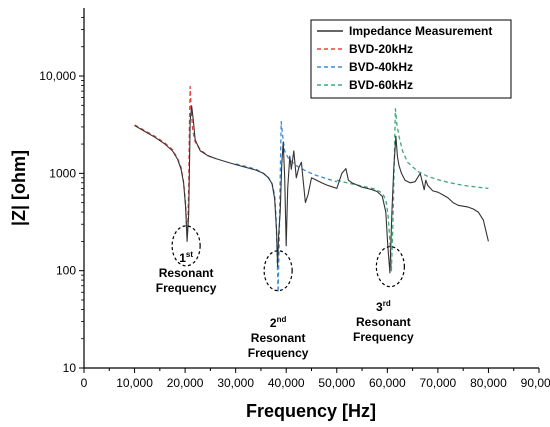 This screenshot has width=550, height=427. What do you see at coordinates (57, 76) in the screenshot?
I see `y-tick-label: 10,000` at bounding box center [57, 76].